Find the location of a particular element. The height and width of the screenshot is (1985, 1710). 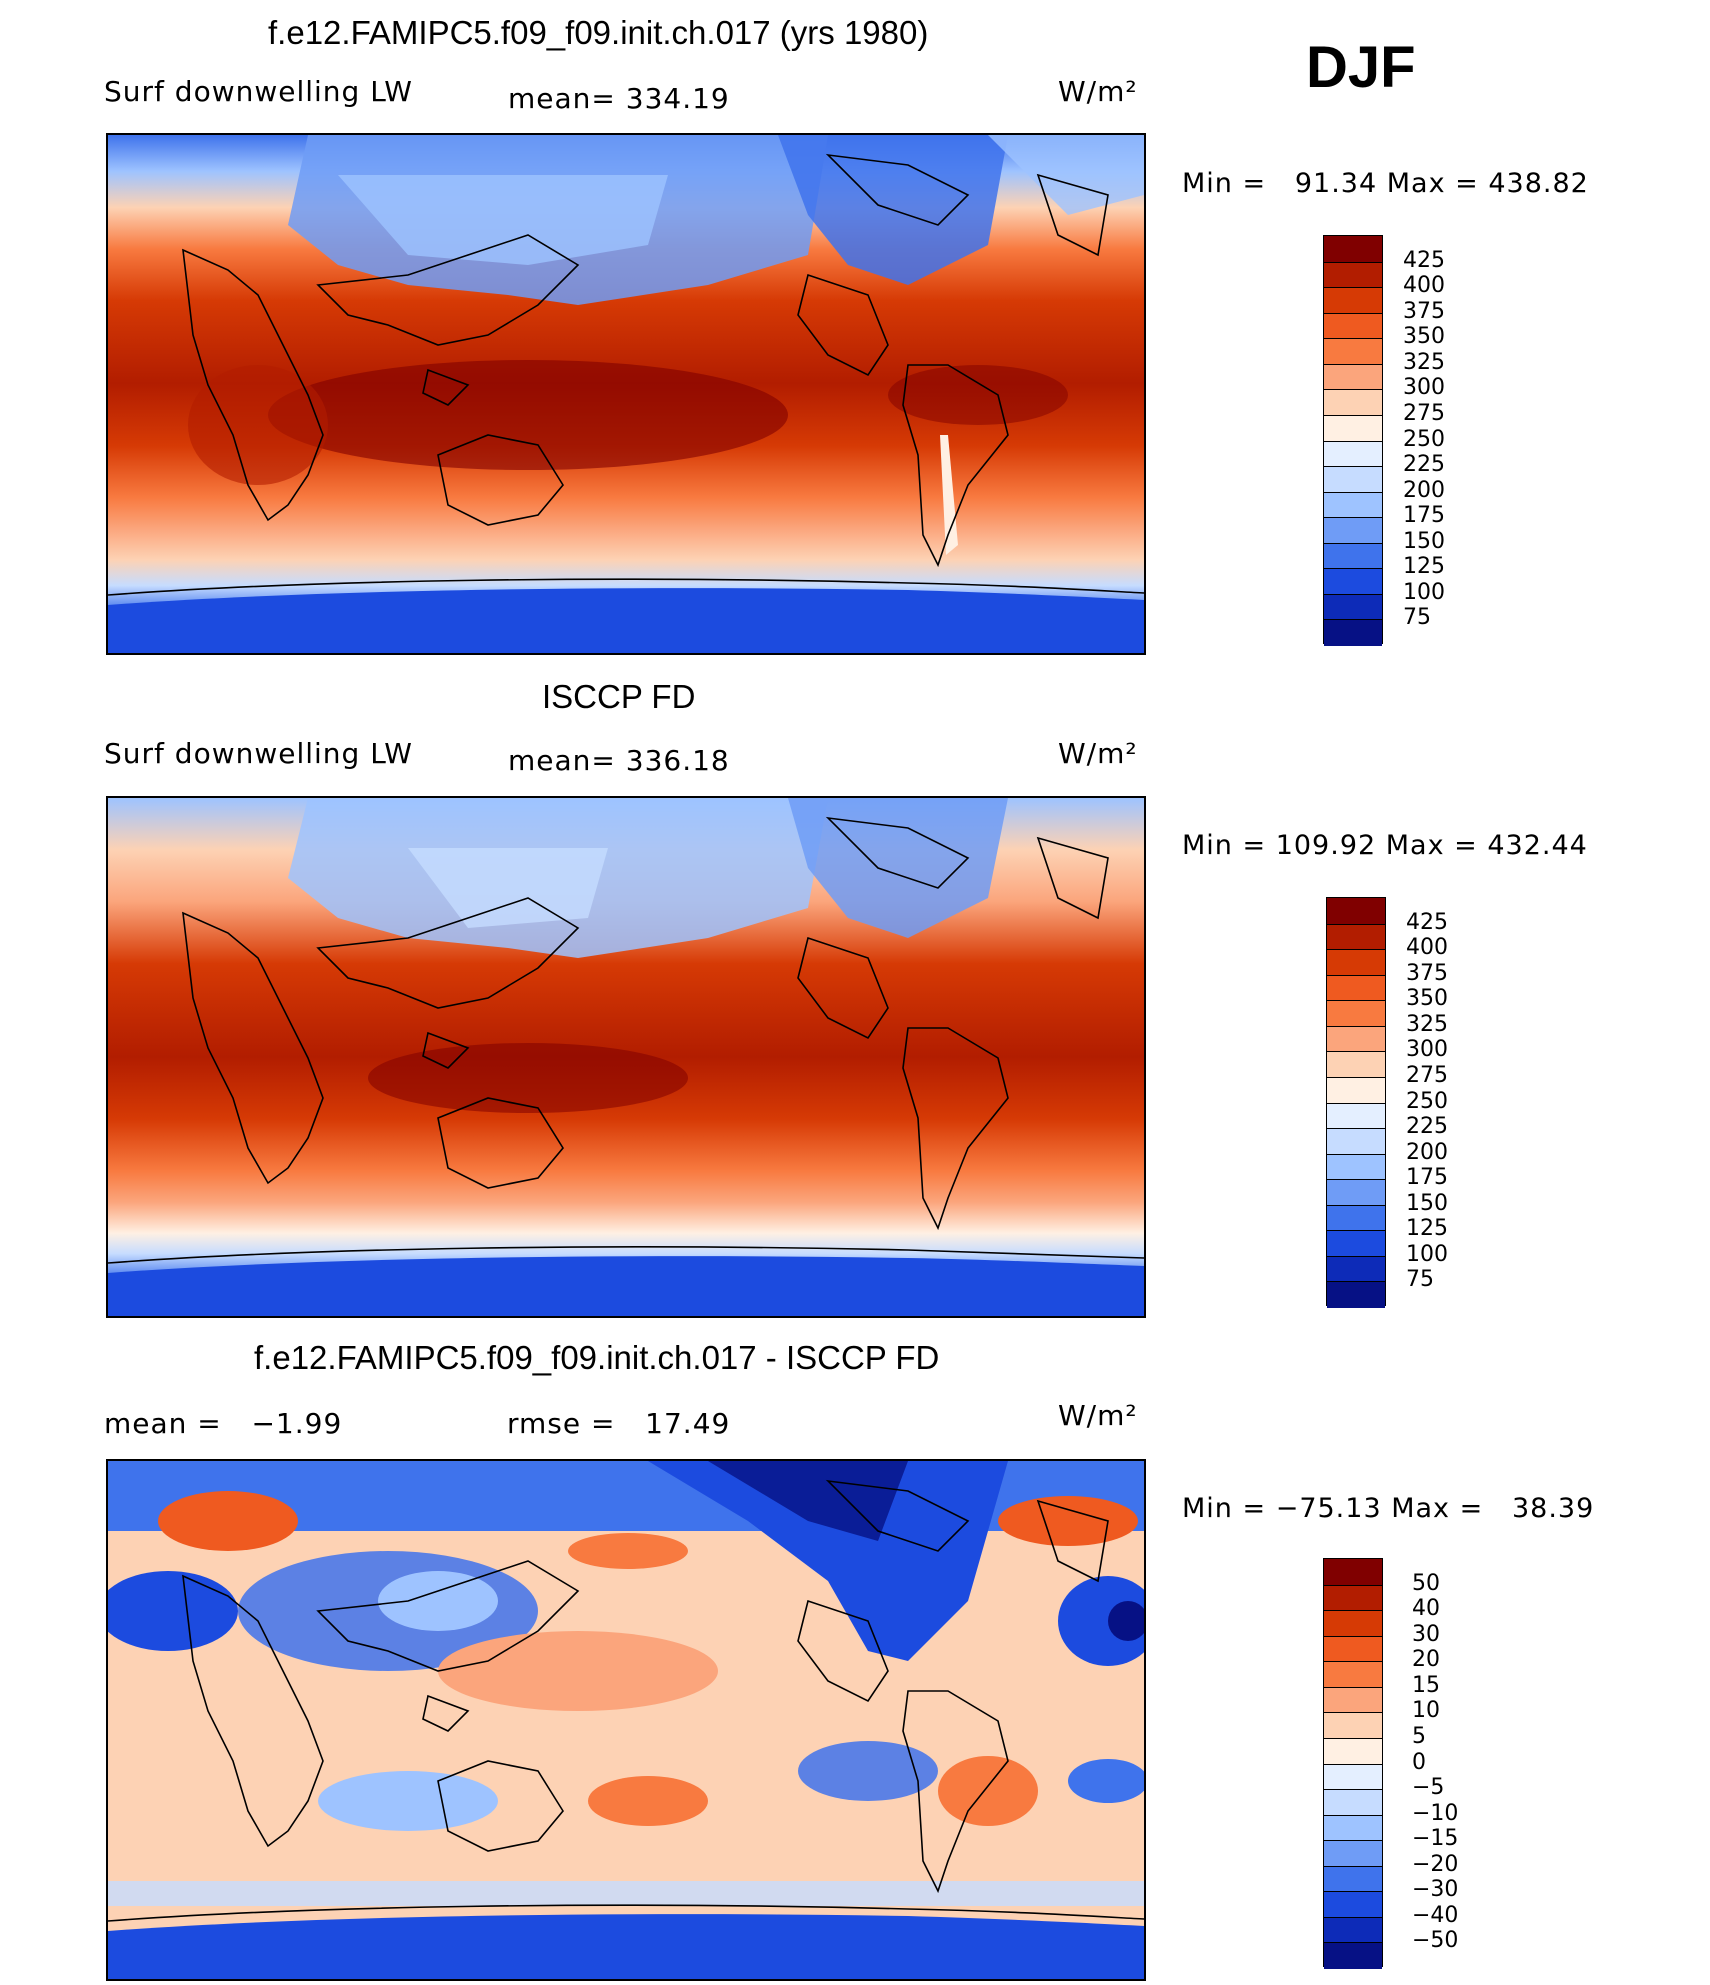

colorbar-level-label: −20 is located at coordinates (1435, 1864).